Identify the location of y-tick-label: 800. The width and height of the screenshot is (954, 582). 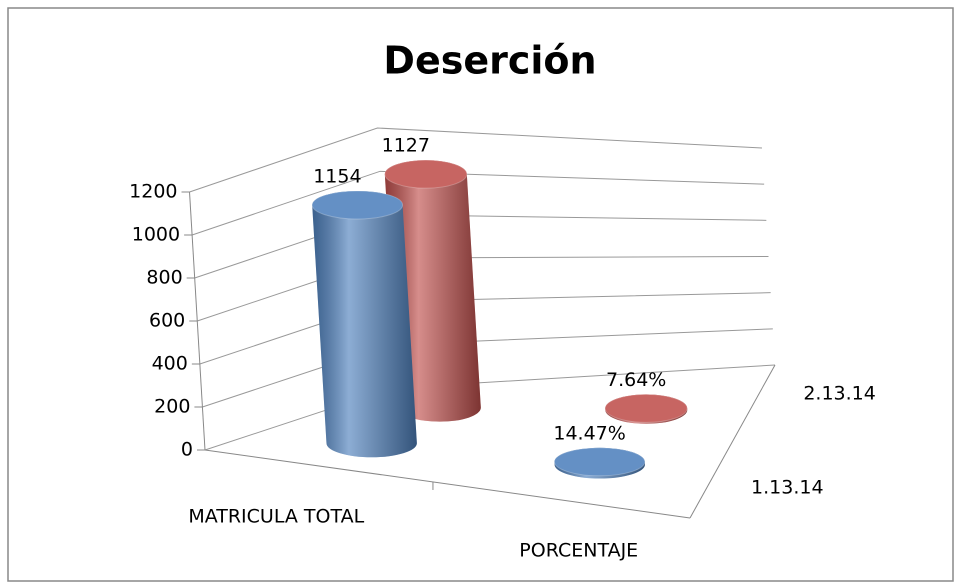
(164, 278).